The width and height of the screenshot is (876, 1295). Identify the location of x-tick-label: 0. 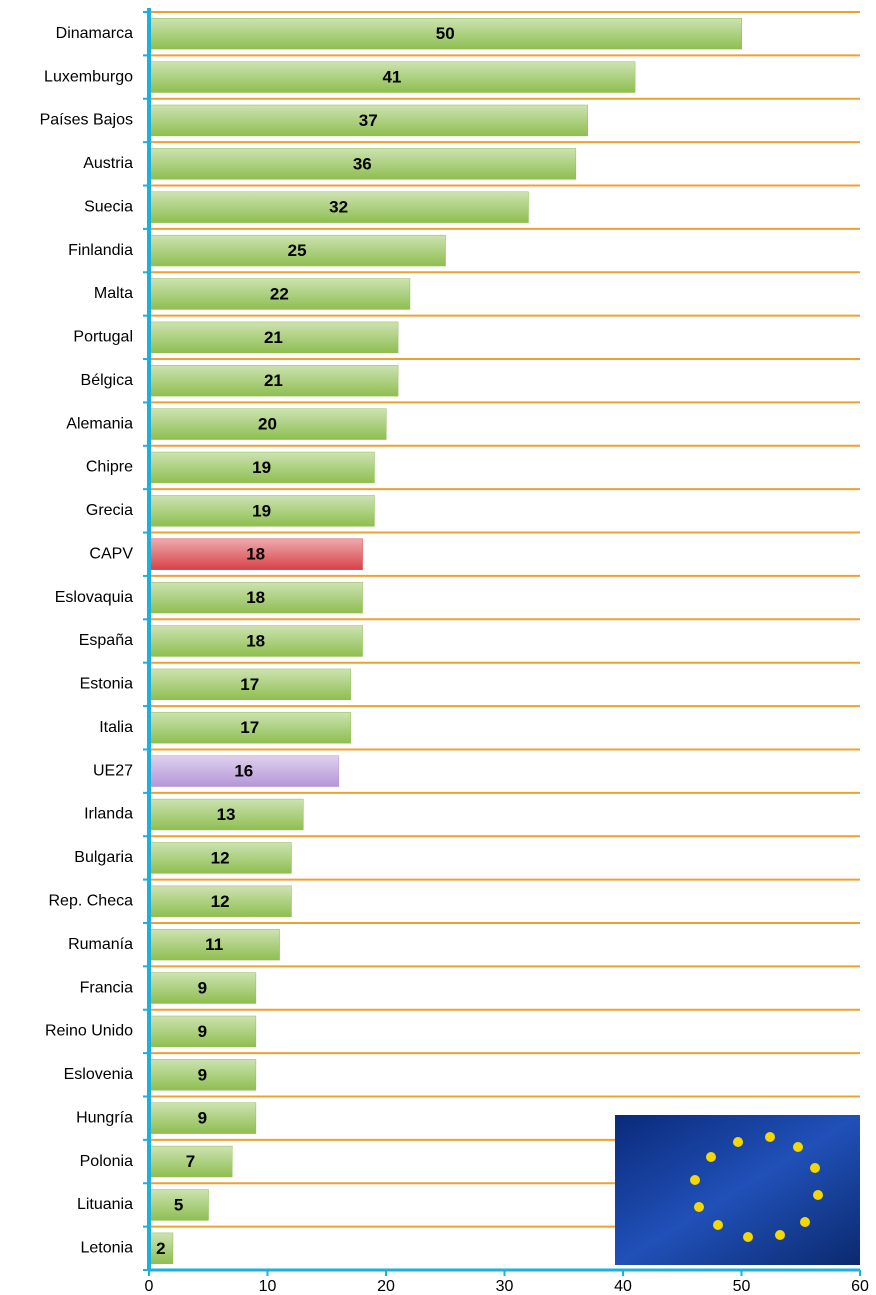
(149, 1286).